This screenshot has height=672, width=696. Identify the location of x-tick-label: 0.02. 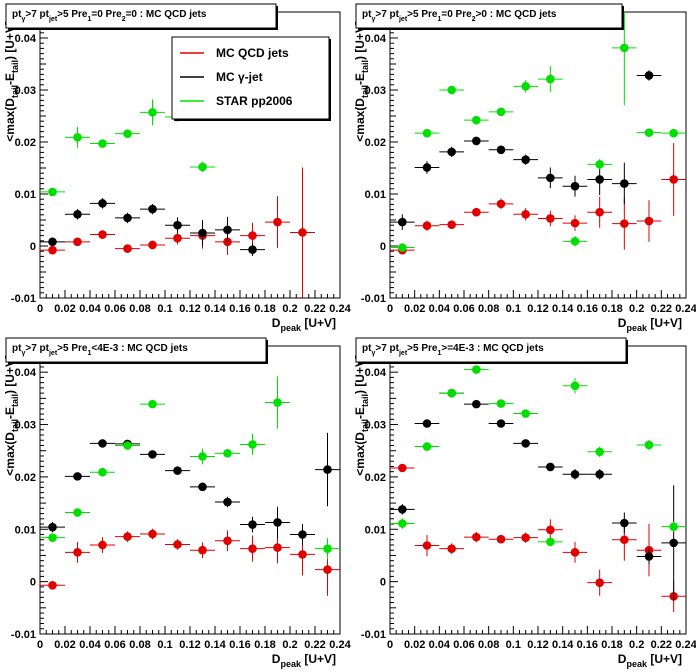
(64, 309).